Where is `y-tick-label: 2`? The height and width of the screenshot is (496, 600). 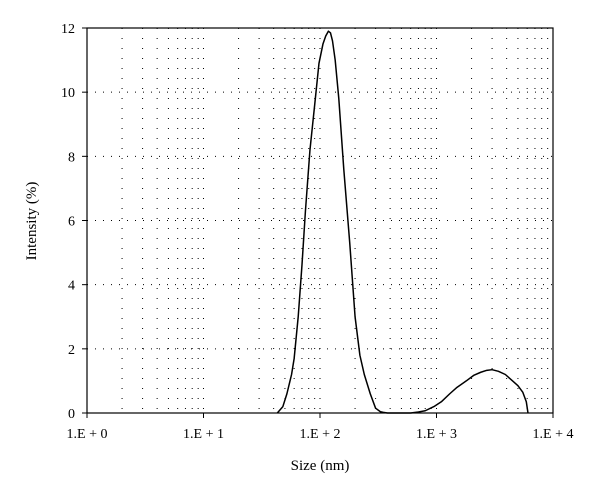
y-tick-label: 2 is located at coordinates (71, 350).